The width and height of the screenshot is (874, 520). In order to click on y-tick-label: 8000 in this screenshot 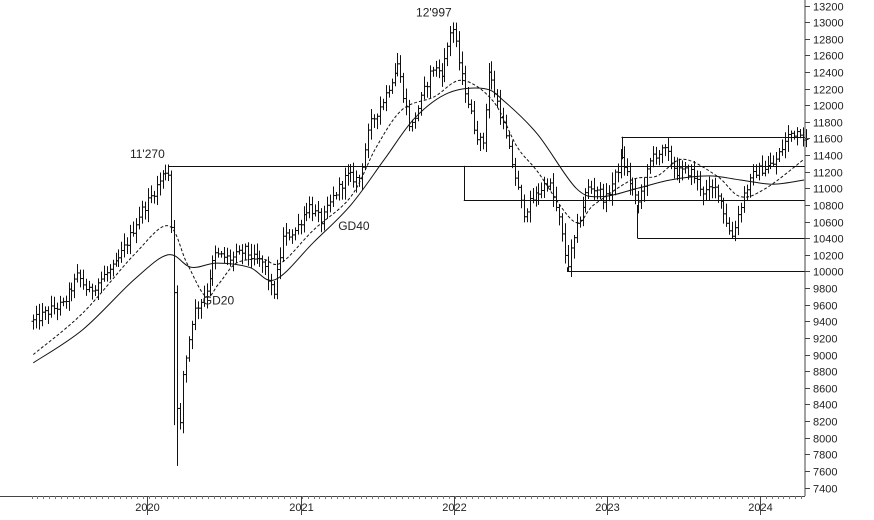, I will do `click(825, 440)`.